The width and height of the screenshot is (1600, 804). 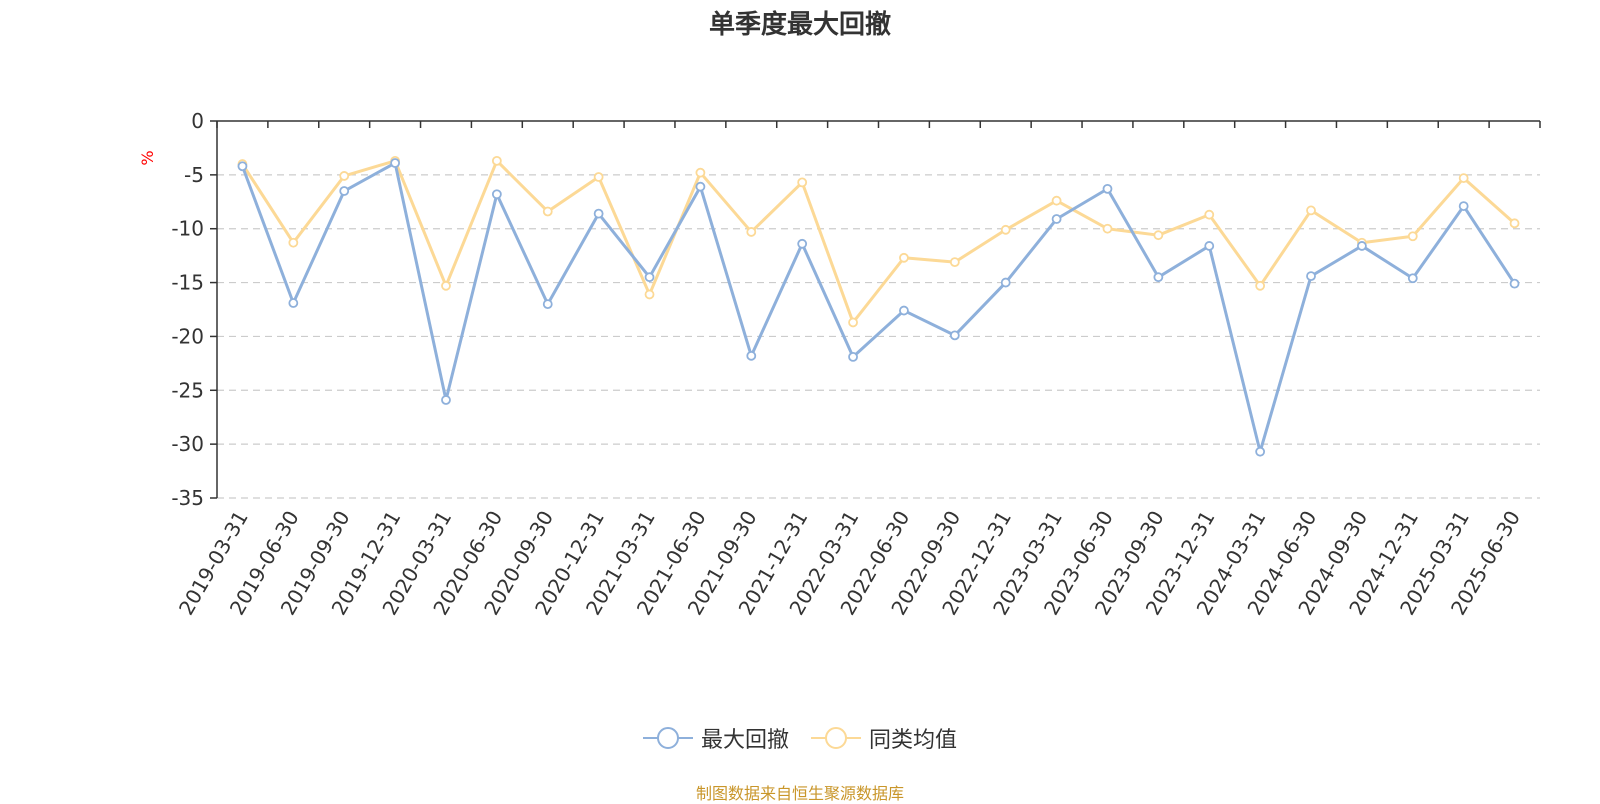 What do you see at coordinates (799, 25) in the screenshot?
I see `chart-title: 单季度最大回撤` at bounding box center [799, 25].